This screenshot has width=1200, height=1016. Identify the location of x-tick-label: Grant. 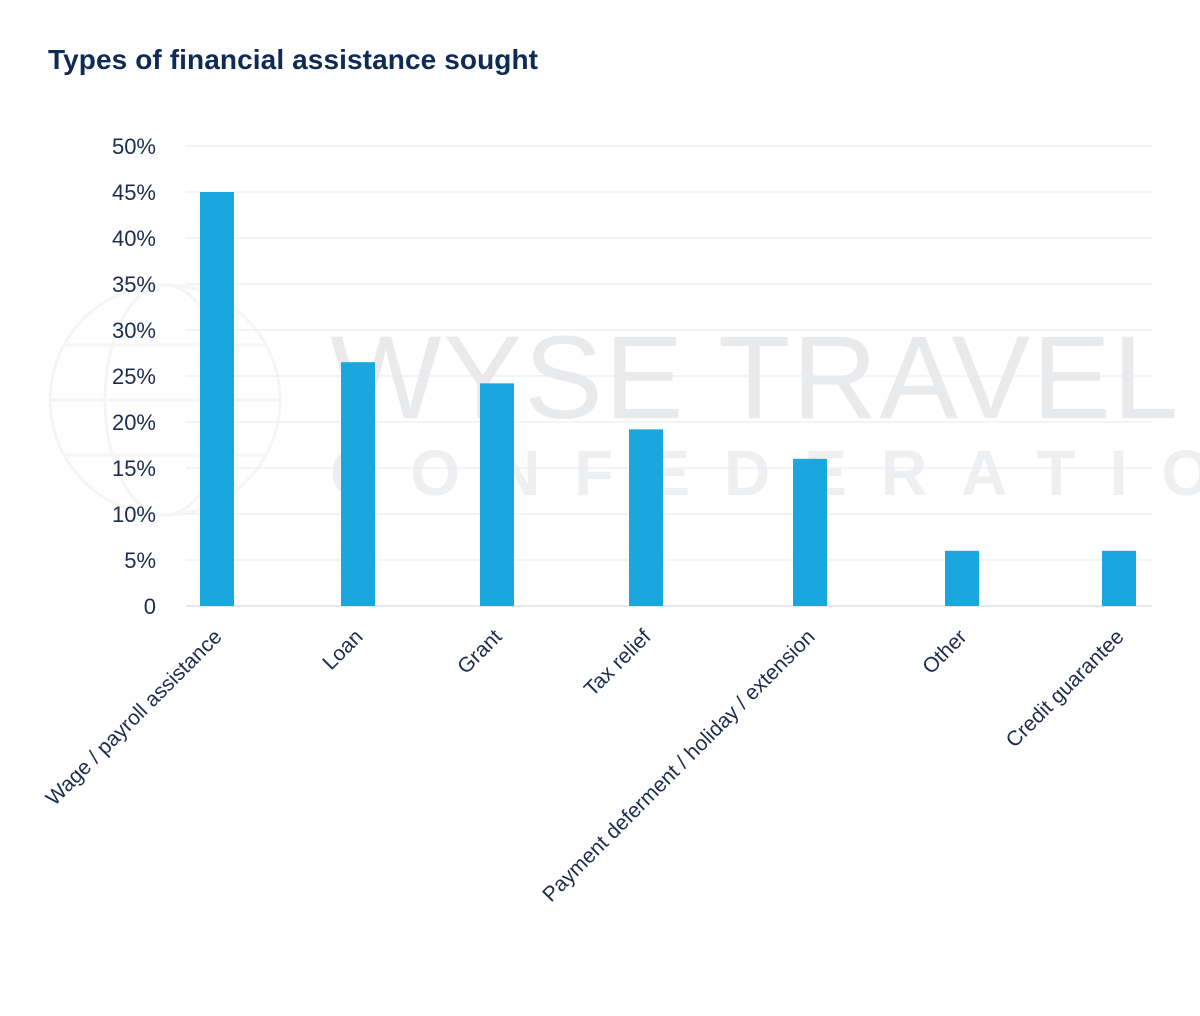
(480, 652).